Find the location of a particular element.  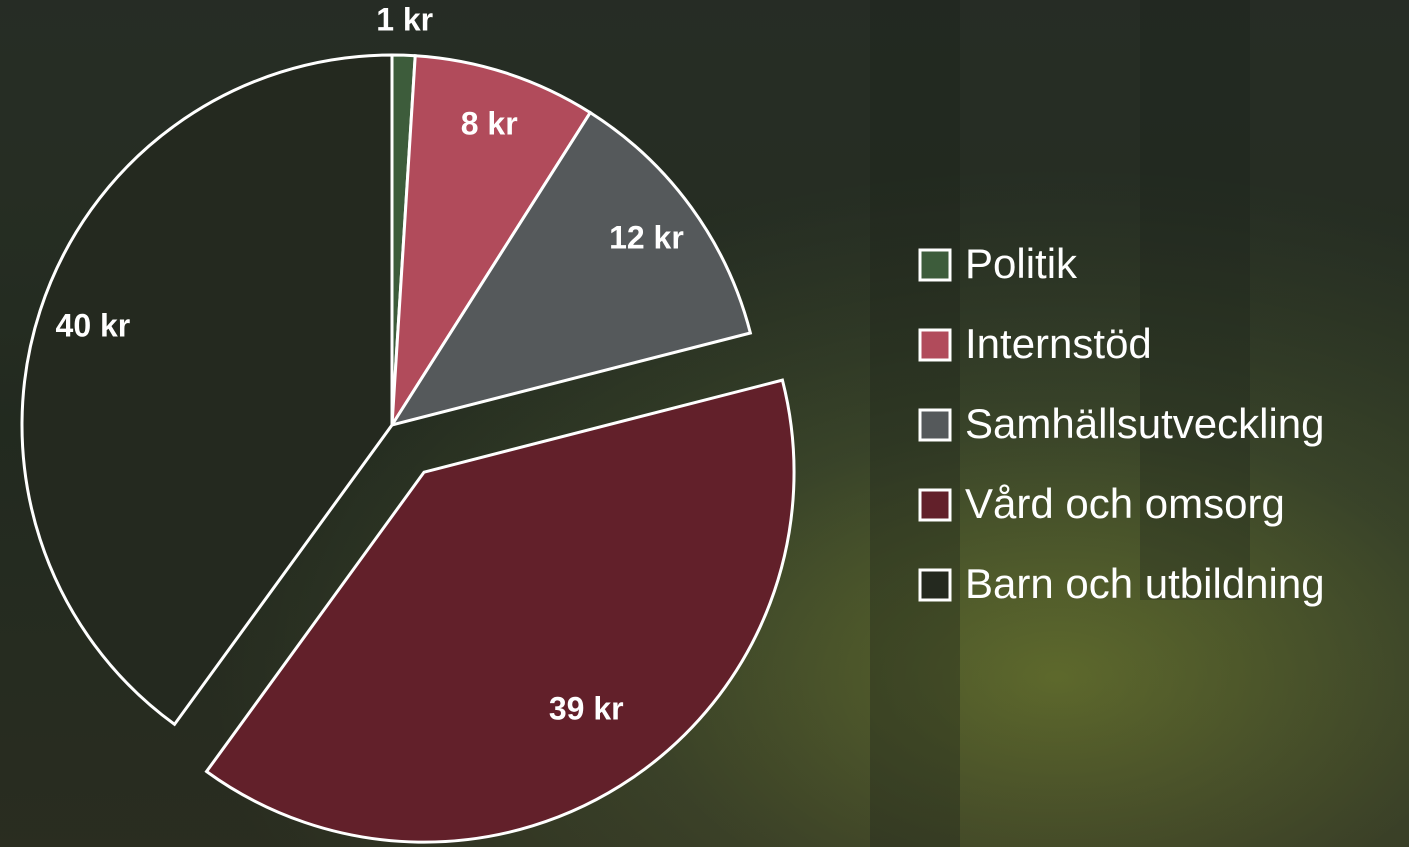

value-label: 40 kr is located at coordinates (93, 325).